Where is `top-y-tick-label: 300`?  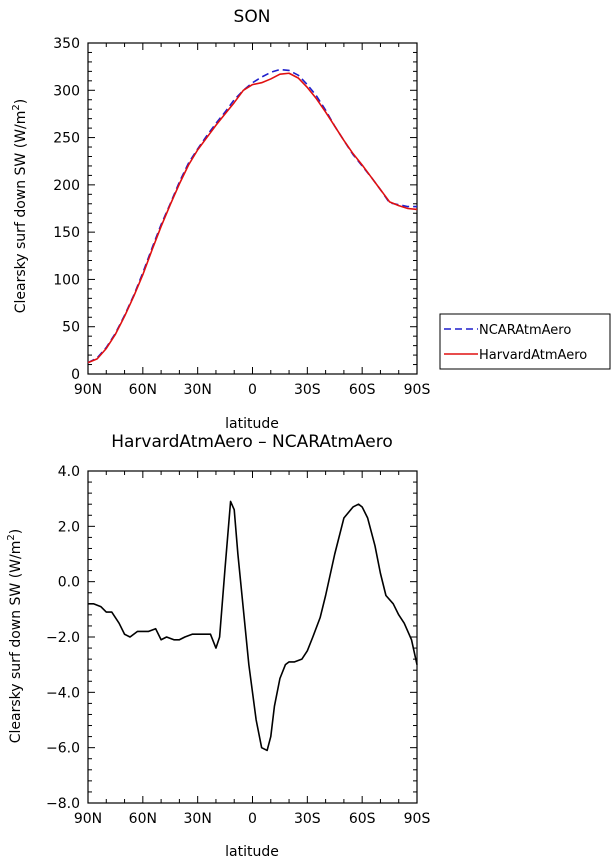 top-y-tick-label: 300 is located at coordinates (66, 91).